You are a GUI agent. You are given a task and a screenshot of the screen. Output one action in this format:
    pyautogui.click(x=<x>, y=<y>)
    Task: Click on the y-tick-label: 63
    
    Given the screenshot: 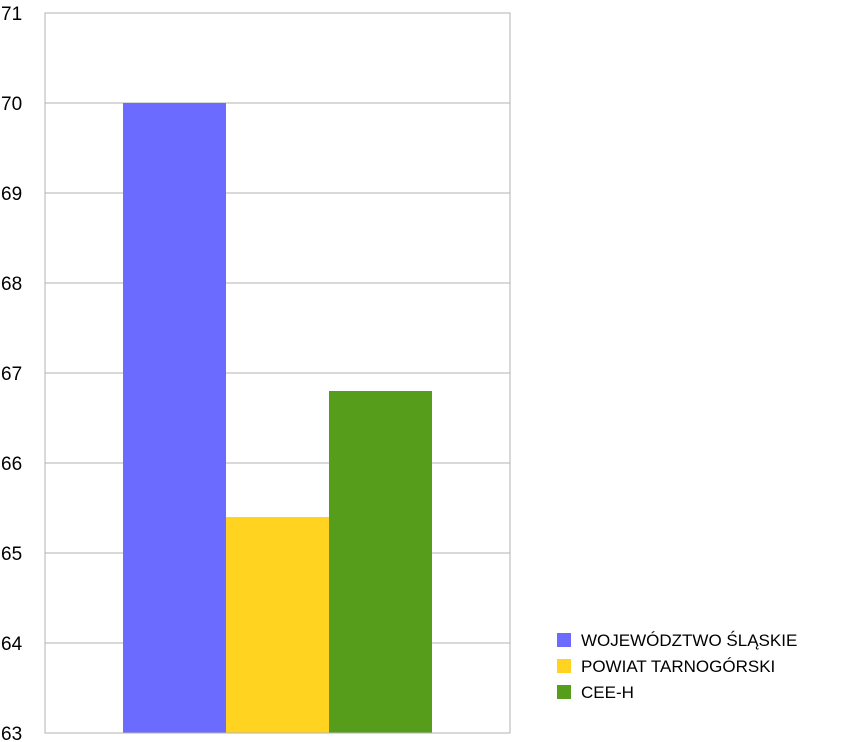 What is the action you would take?
    pyautogui.click(x=11, y=733)
    